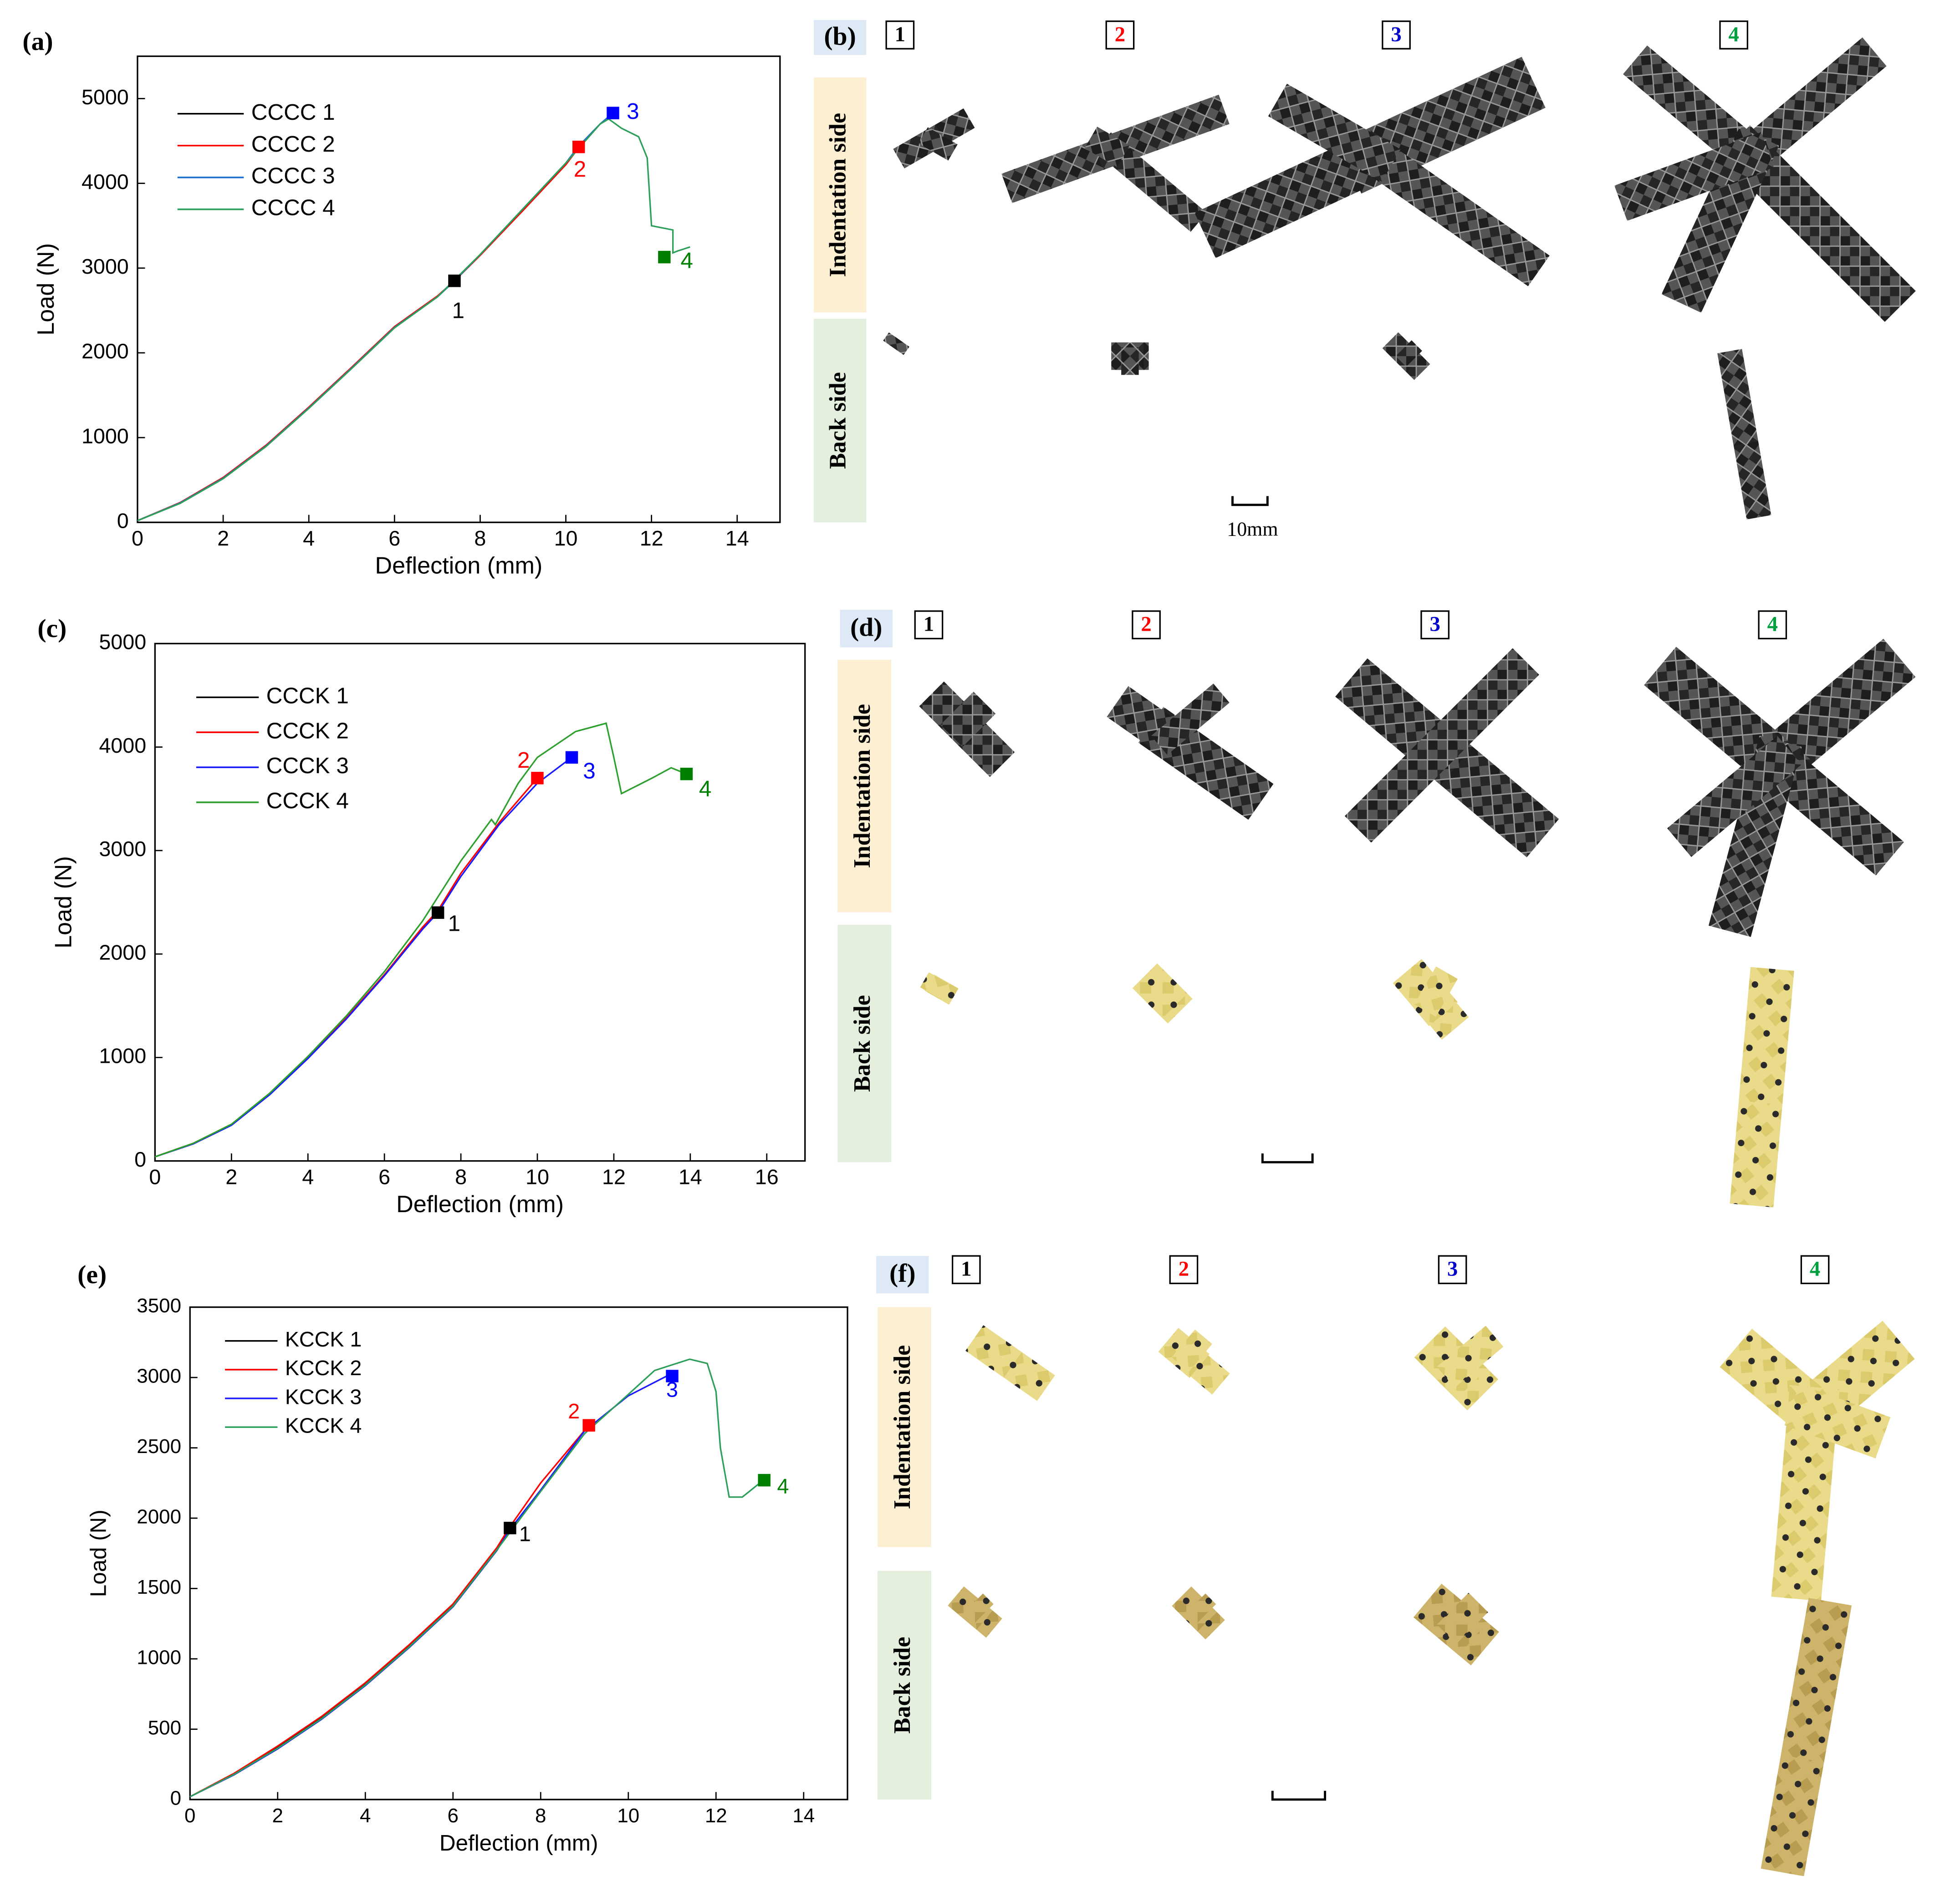  I want to click on legend-label: CCCK 2, so click(308, 730).